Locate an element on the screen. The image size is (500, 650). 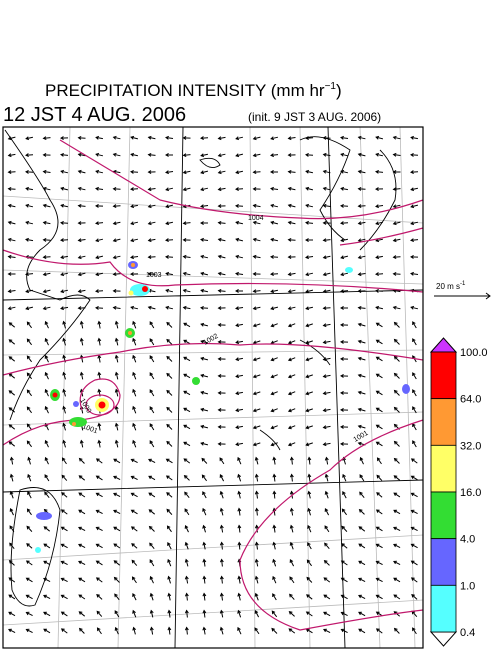
colorbar-label: 16.0 is located at coordinates (470, 493).